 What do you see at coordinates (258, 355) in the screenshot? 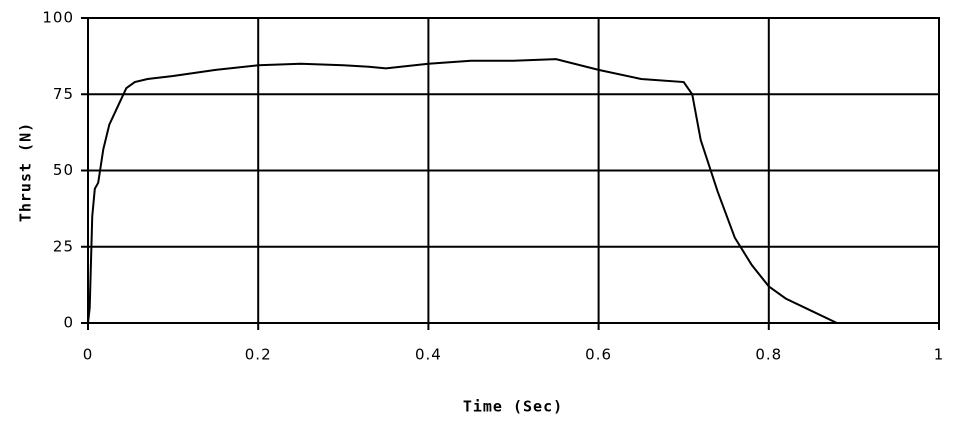
I see `x-tick-label: 0.2` at bounding box center [258, 355].